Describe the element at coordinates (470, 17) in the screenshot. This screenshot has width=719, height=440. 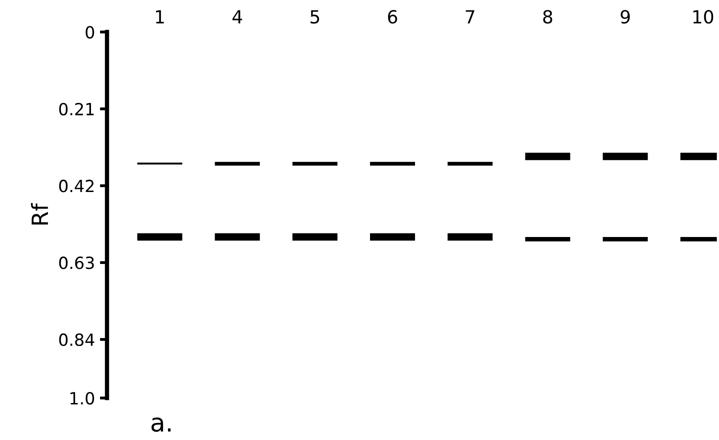
I see `x-tick-label: 7` at that location.